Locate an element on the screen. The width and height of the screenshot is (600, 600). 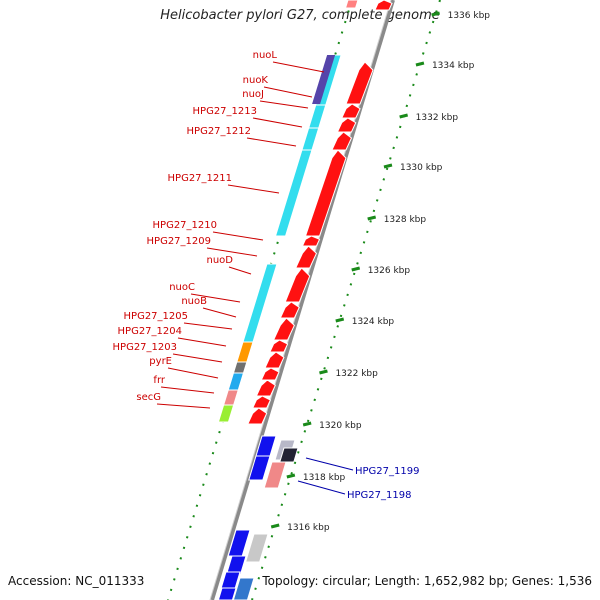
gene-label: HPG27_1212 is located at coordinates (219, 131).